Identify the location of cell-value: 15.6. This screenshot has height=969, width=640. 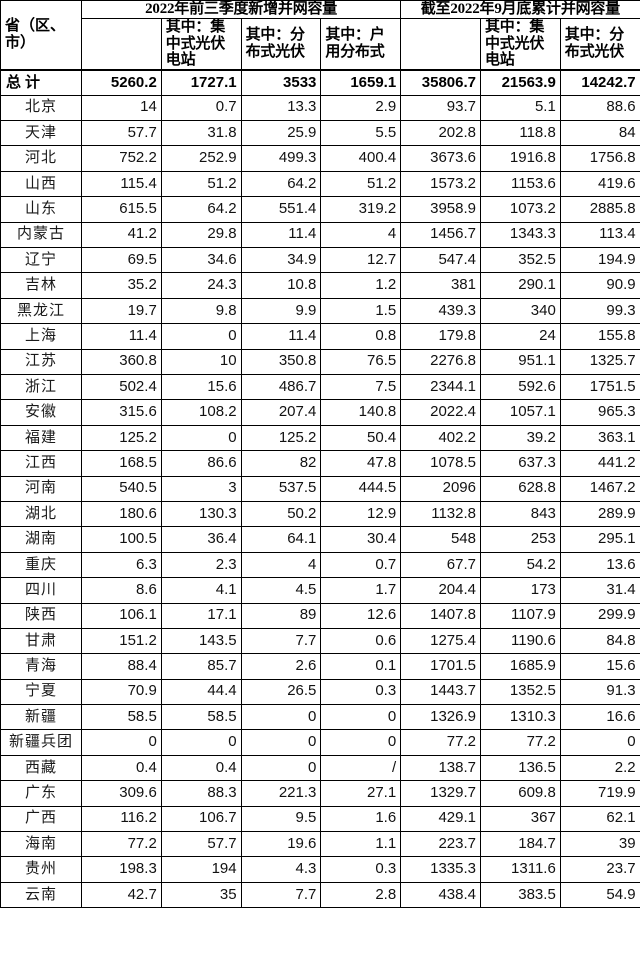
(599, 666).